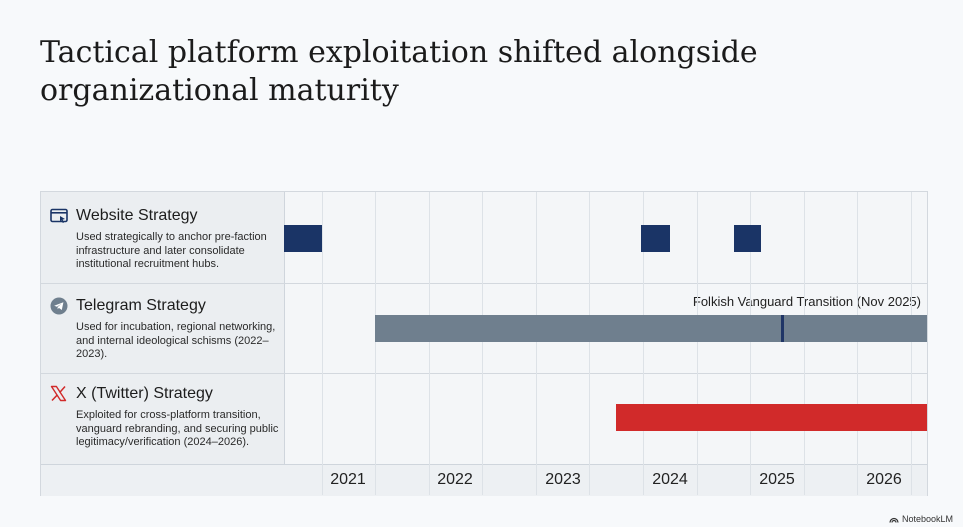 This screenshot has width=963, height=527. What do you see at coordinates (894, 520) in the screenshot?
I see `notebooklm-logo-icon` at bounding box center [894, 520].